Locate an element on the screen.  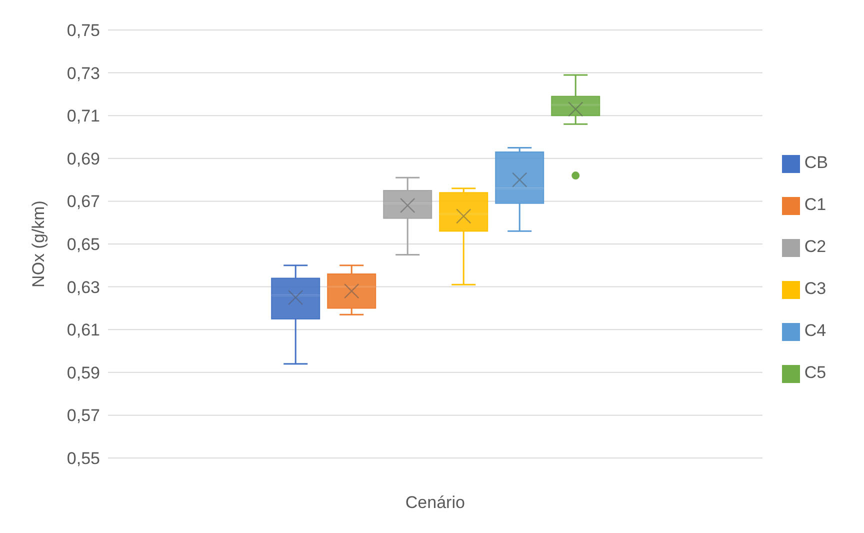
legend-label: C2 is located at coordinates (815, 246).